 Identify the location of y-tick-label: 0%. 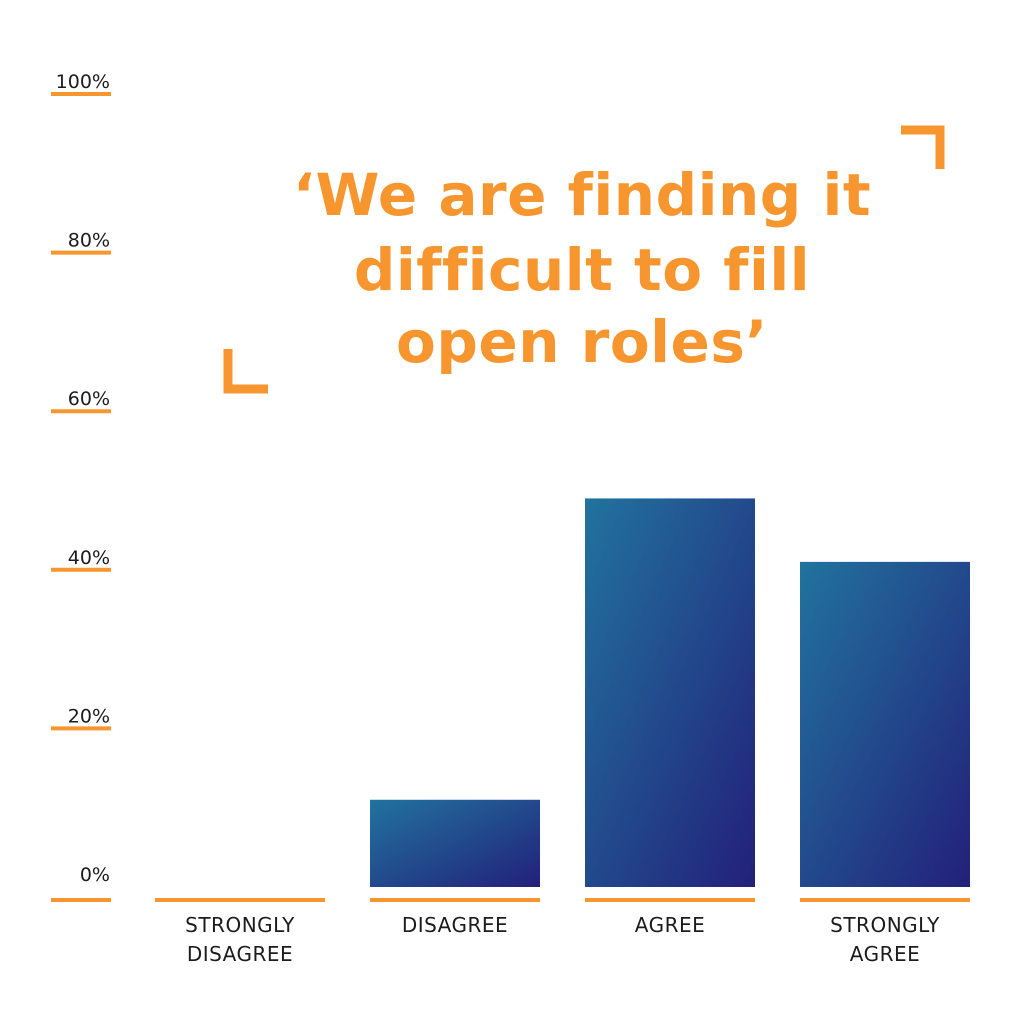
(95, 875).